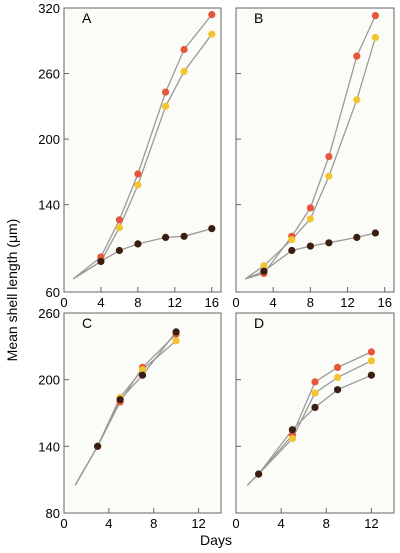 This screenshot has width=400, height=553. Describe the element at coordinates (235, 523) in the screenshot. I see `x-tick-label-d-0: 0` at that location.